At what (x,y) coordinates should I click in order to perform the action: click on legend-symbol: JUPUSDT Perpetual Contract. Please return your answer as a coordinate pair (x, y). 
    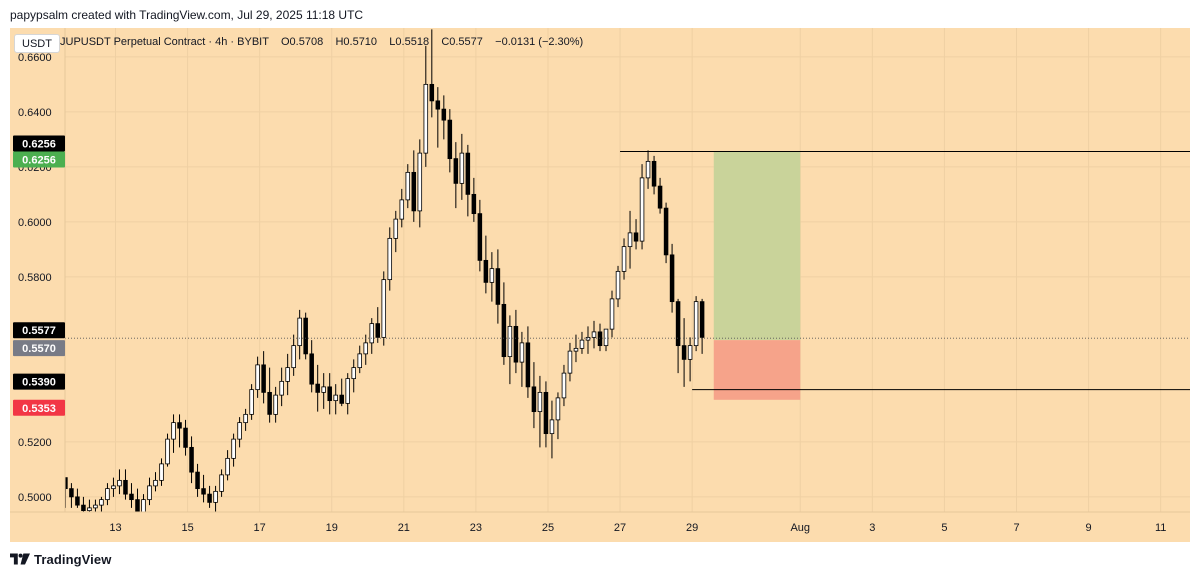
    Looking at the image, I should click on (133, 42).